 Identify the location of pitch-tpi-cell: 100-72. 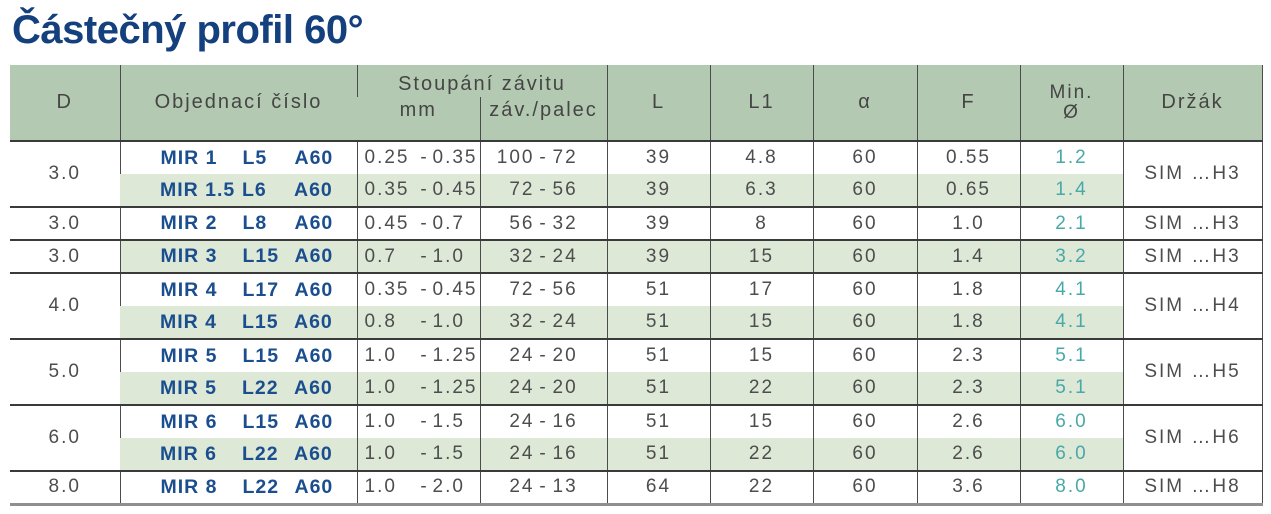
(543, 157).